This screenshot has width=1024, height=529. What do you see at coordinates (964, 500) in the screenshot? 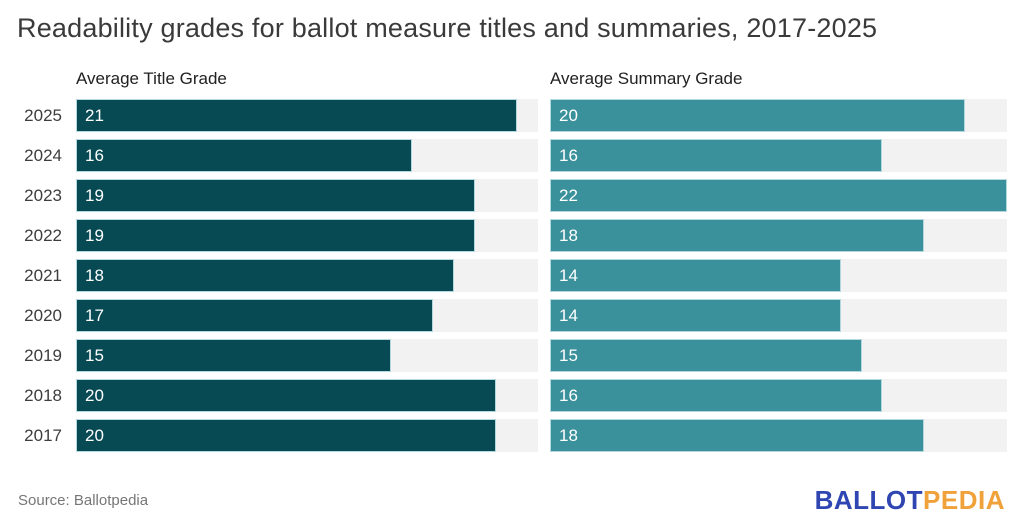
I see `logo-pedia-text: PEDIA` at bounding box center [964, 500].